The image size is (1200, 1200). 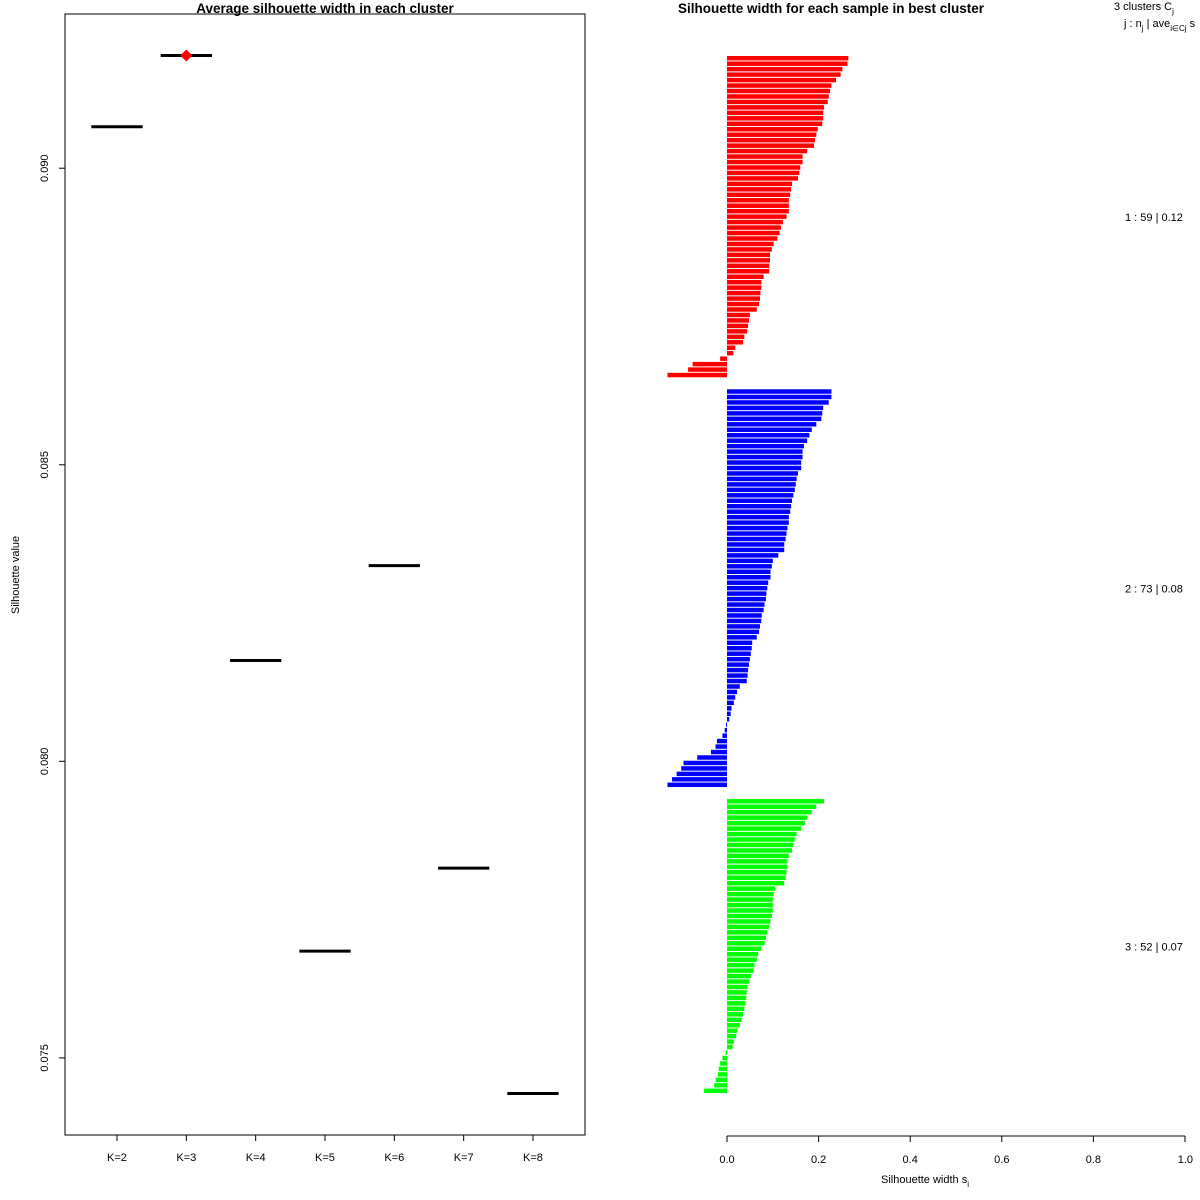 What do you see at coordinates (45, 1058) in the screenshot?
I see `left-y-tick-label: 0.075` at bounding box center [45, 1058].